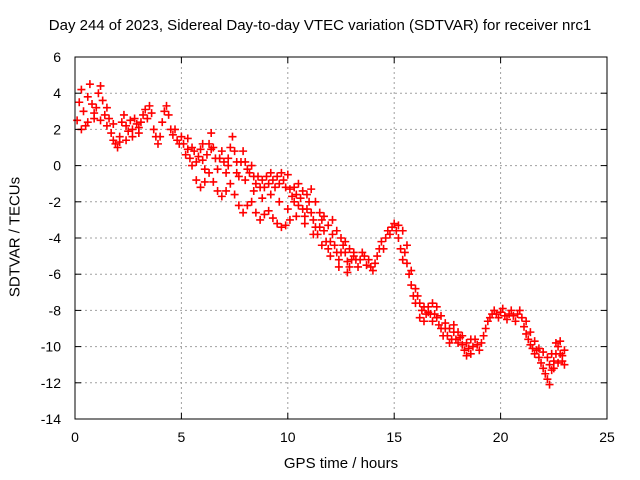 Image resolution: width=640 pixels, height=480 pixels. What do you see at coordinates (607, 437) in the screenshot?
I see `x-tick-label: 25` at bounding box center [607, 437].